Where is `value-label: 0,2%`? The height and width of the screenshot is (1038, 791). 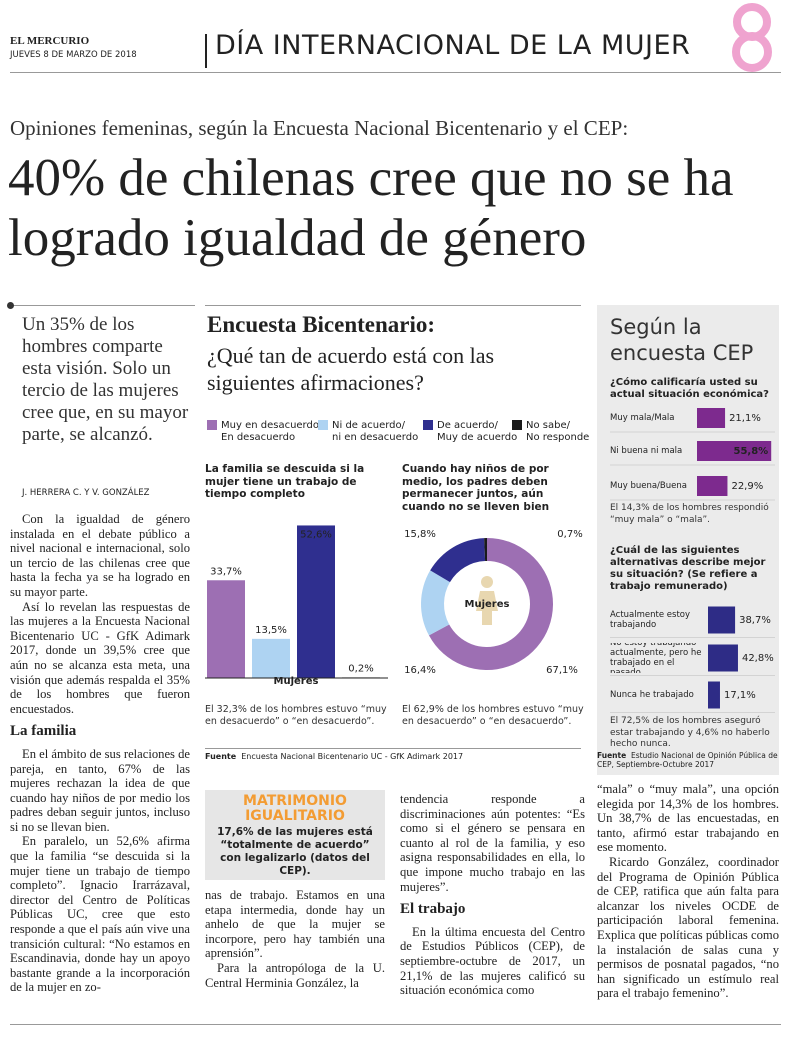 value-label: 0,2% is located at coordinates (360, 668).